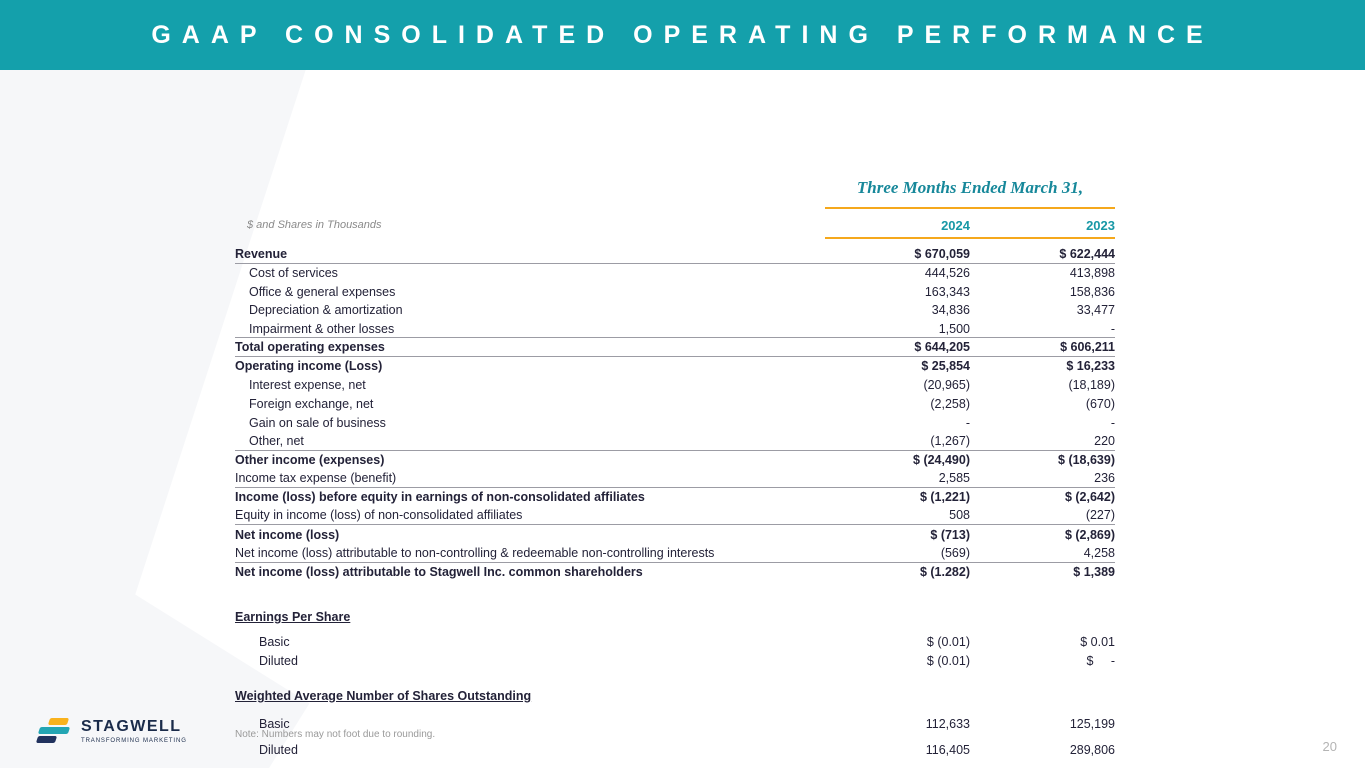 The width and height of the screenshot is (1365, 768). I want to click on column-header-2024: 2024, so click(955, 225).